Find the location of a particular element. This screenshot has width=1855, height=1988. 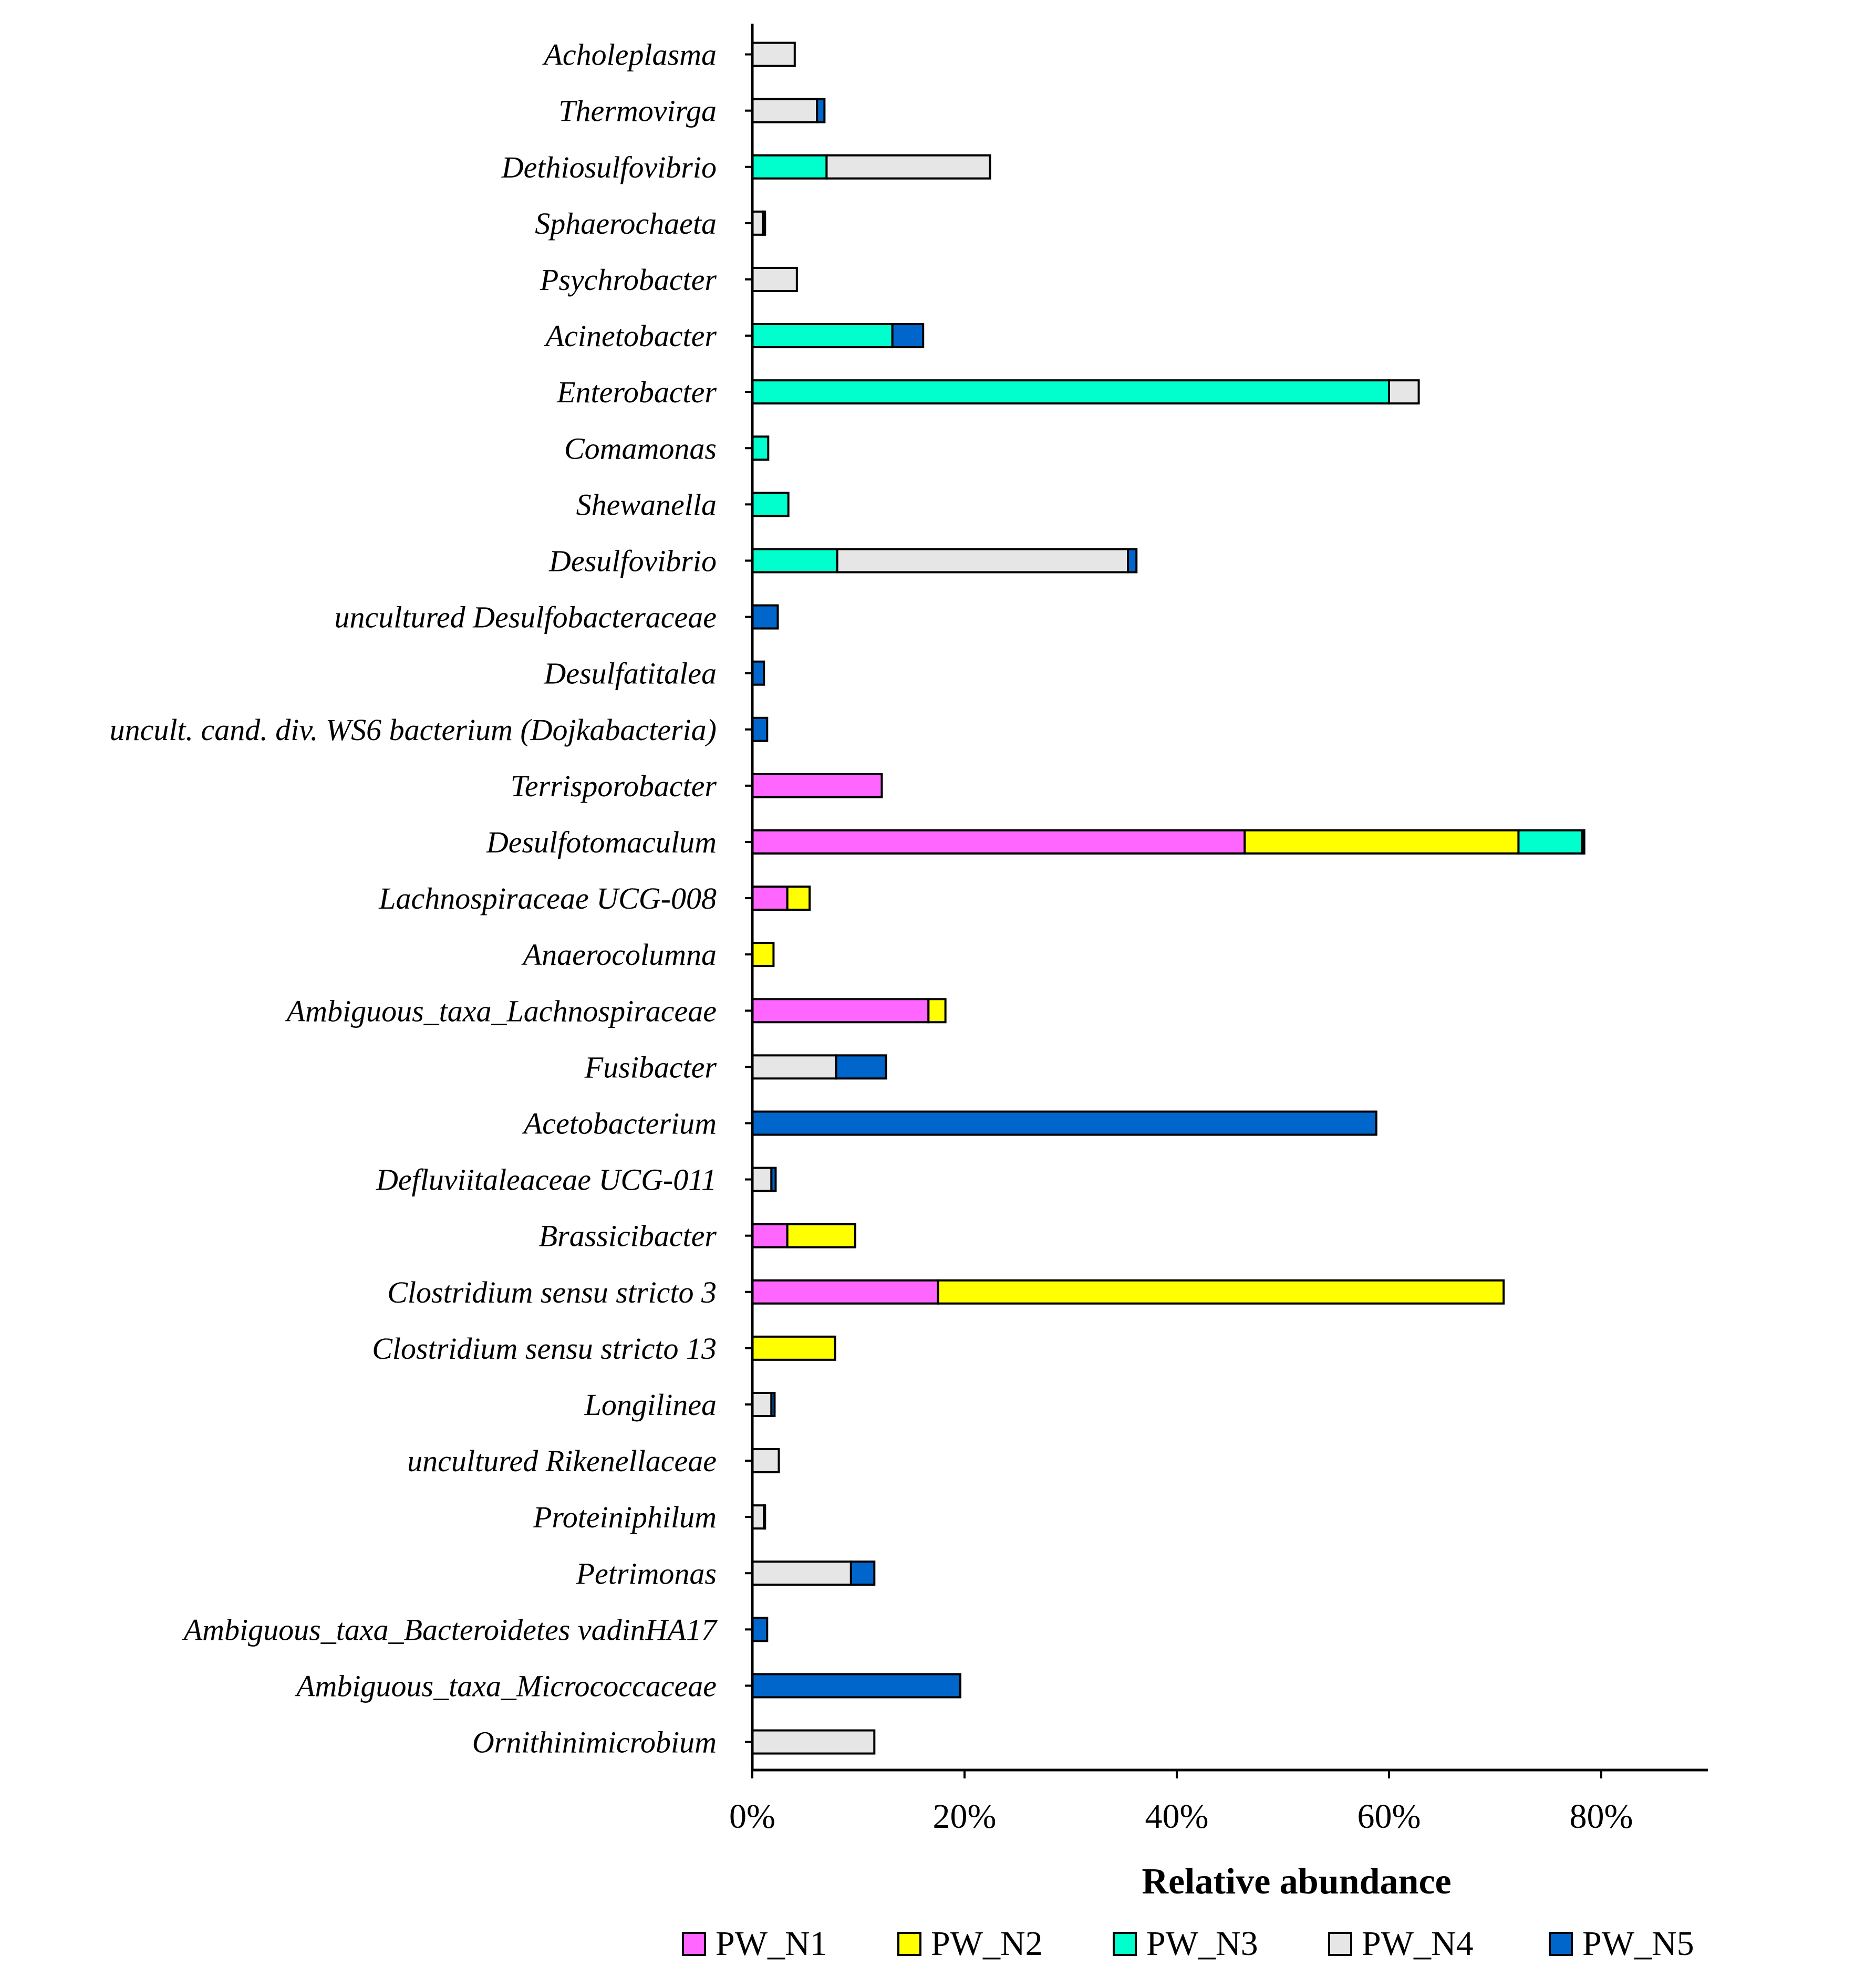

legend-swatch-pw-n3 is located at coordinates (1125, 1944).